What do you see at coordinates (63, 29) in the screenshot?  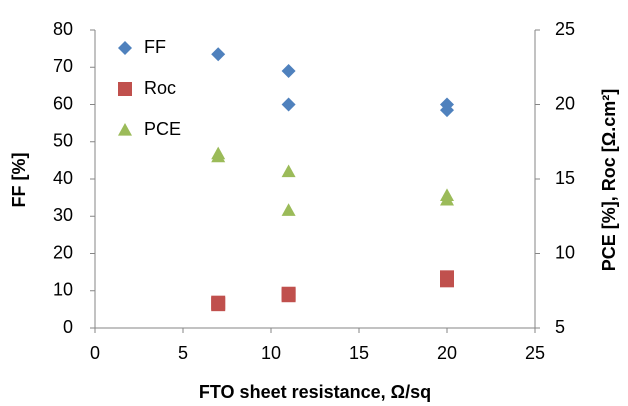 I see `y-tick-label: 80` at bounding box center [63, 29].